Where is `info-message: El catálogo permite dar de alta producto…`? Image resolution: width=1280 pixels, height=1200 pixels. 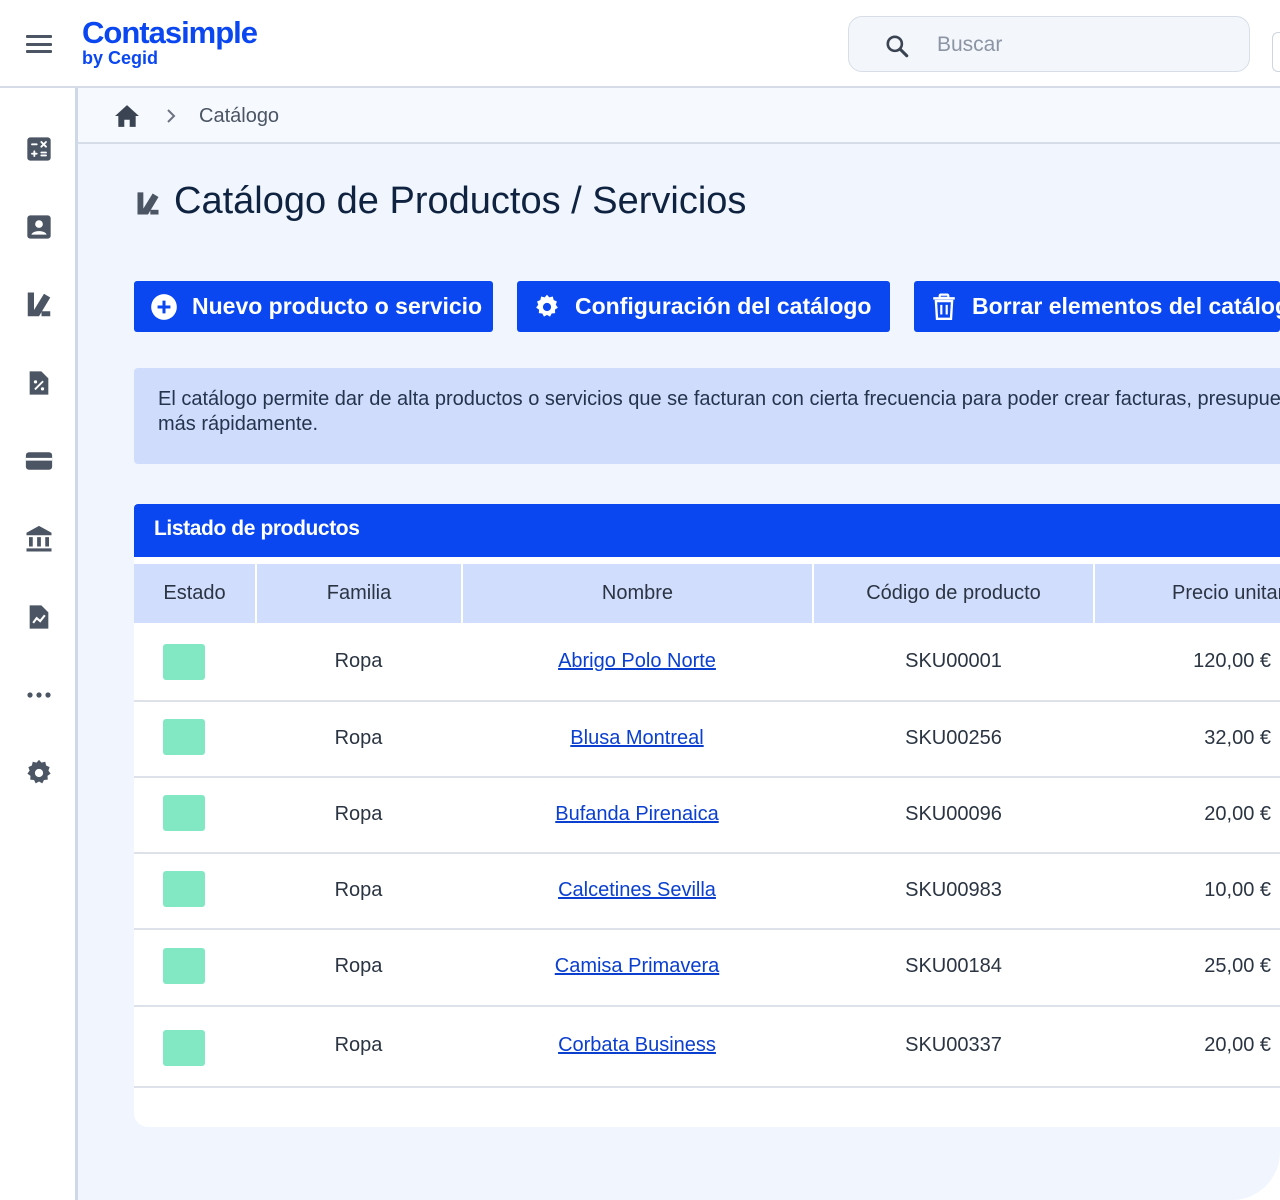
info-message: El catálogo permite dar de alta producto… is located at coordinates (707, 416).